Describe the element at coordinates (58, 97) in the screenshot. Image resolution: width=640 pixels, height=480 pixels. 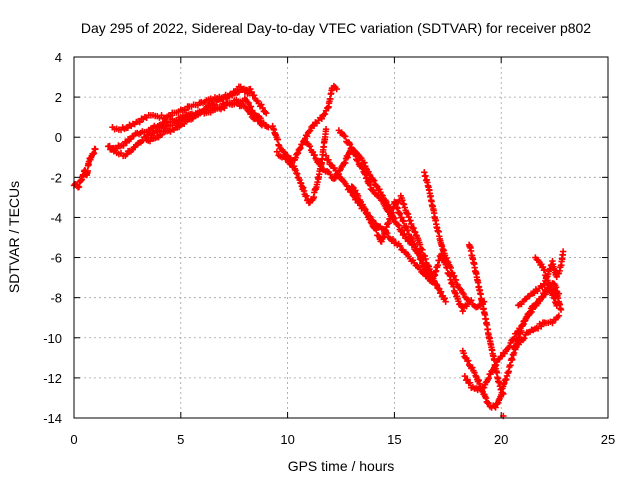
I see `y-tick-label: 2` at that location.